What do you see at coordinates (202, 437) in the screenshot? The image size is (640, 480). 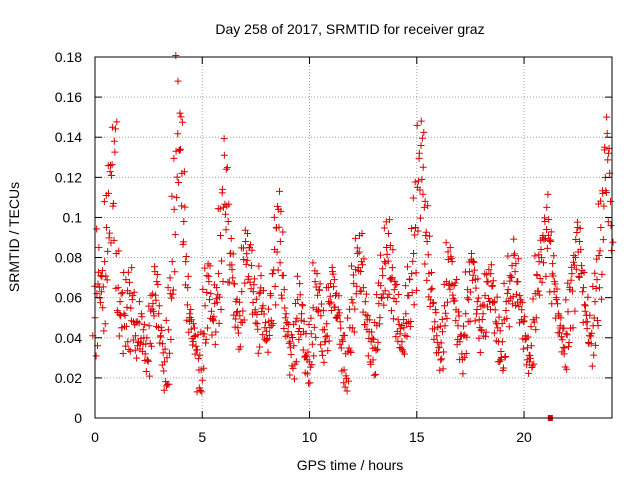 I see `x-tick-label: 5` at bounding box center [202, 437].